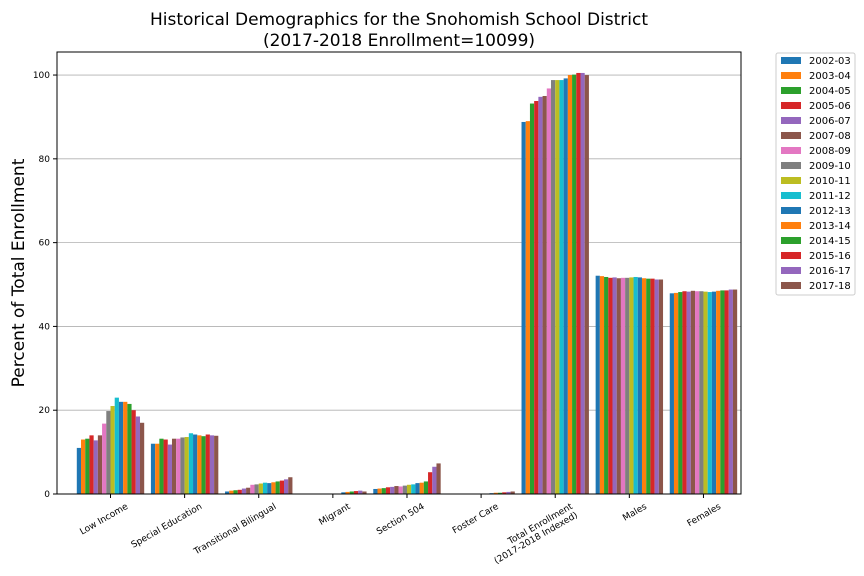 The width and height of the screenshot is (864, 576). I want to click on x-tick-label: Foster Care, so click(476, 519).